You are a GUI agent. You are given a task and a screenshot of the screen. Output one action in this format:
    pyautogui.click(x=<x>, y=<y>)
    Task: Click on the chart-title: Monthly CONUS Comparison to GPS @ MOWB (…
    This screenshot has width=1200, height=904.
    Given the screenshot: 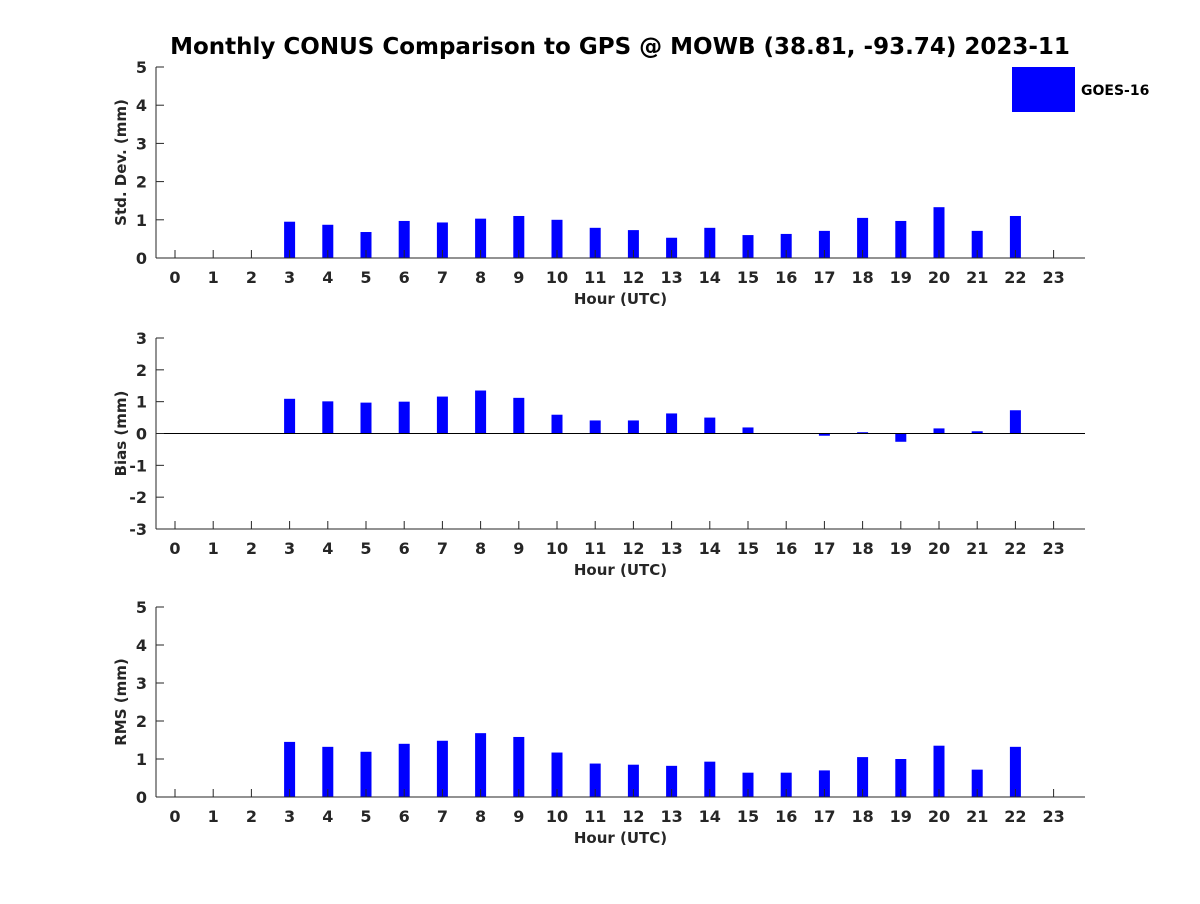 What is the action you would take?
    pyautogui.click(x=620, y=47)
    